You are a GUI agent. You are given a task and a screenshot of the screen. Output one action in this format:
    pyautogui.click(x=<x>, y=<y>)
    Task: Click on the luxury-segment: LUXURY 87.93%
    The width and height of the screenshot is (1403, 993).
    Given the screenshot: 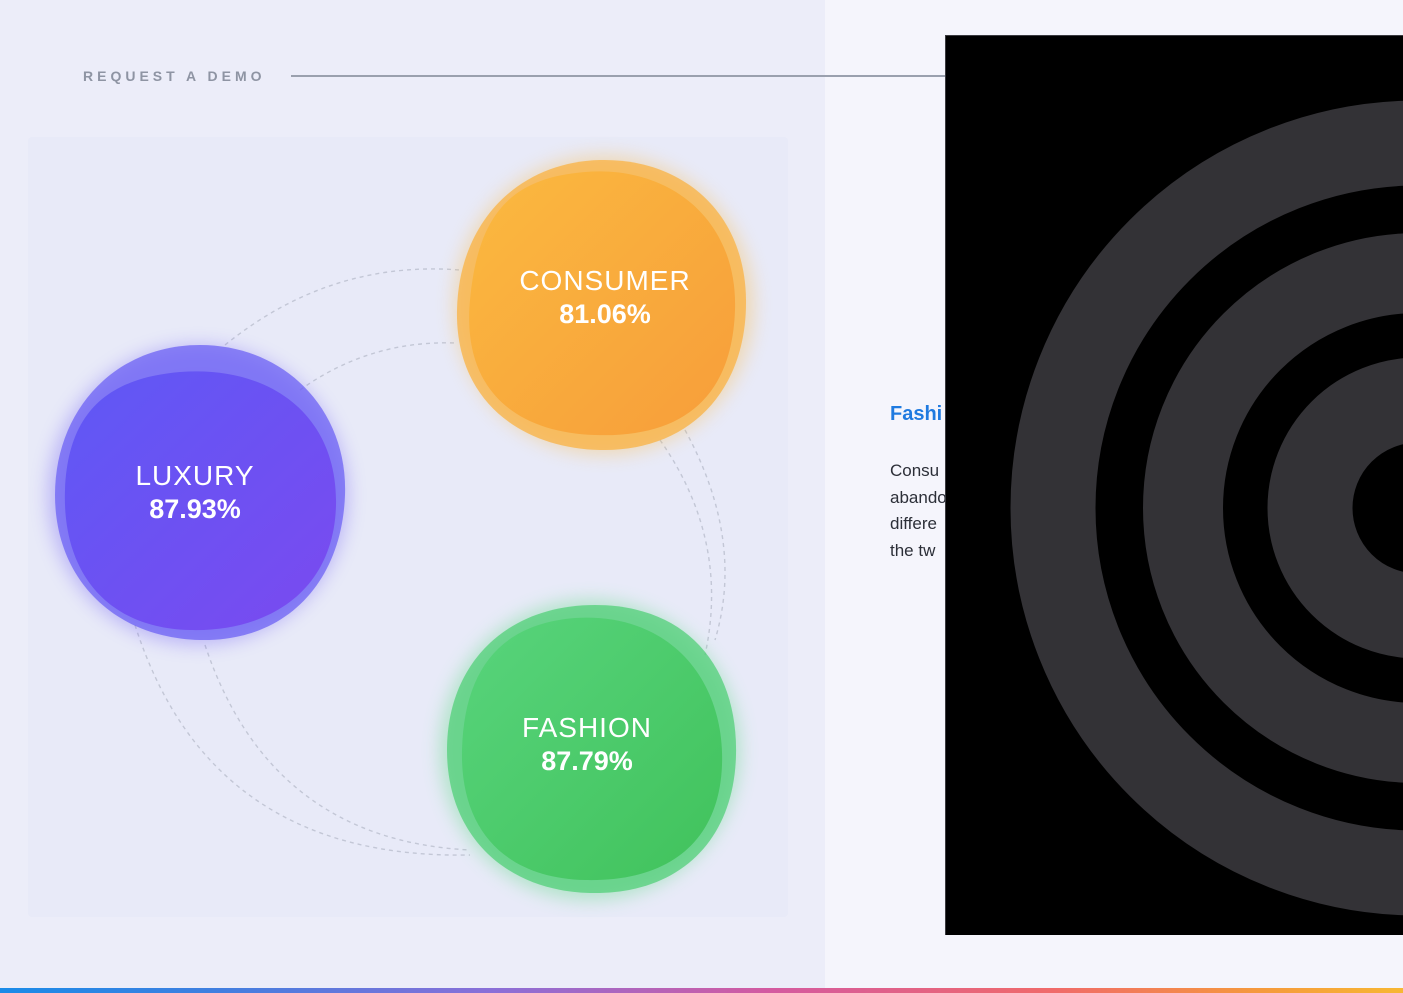 What is the action you would take?
    pyautogui.click(x=194, y=492)
    